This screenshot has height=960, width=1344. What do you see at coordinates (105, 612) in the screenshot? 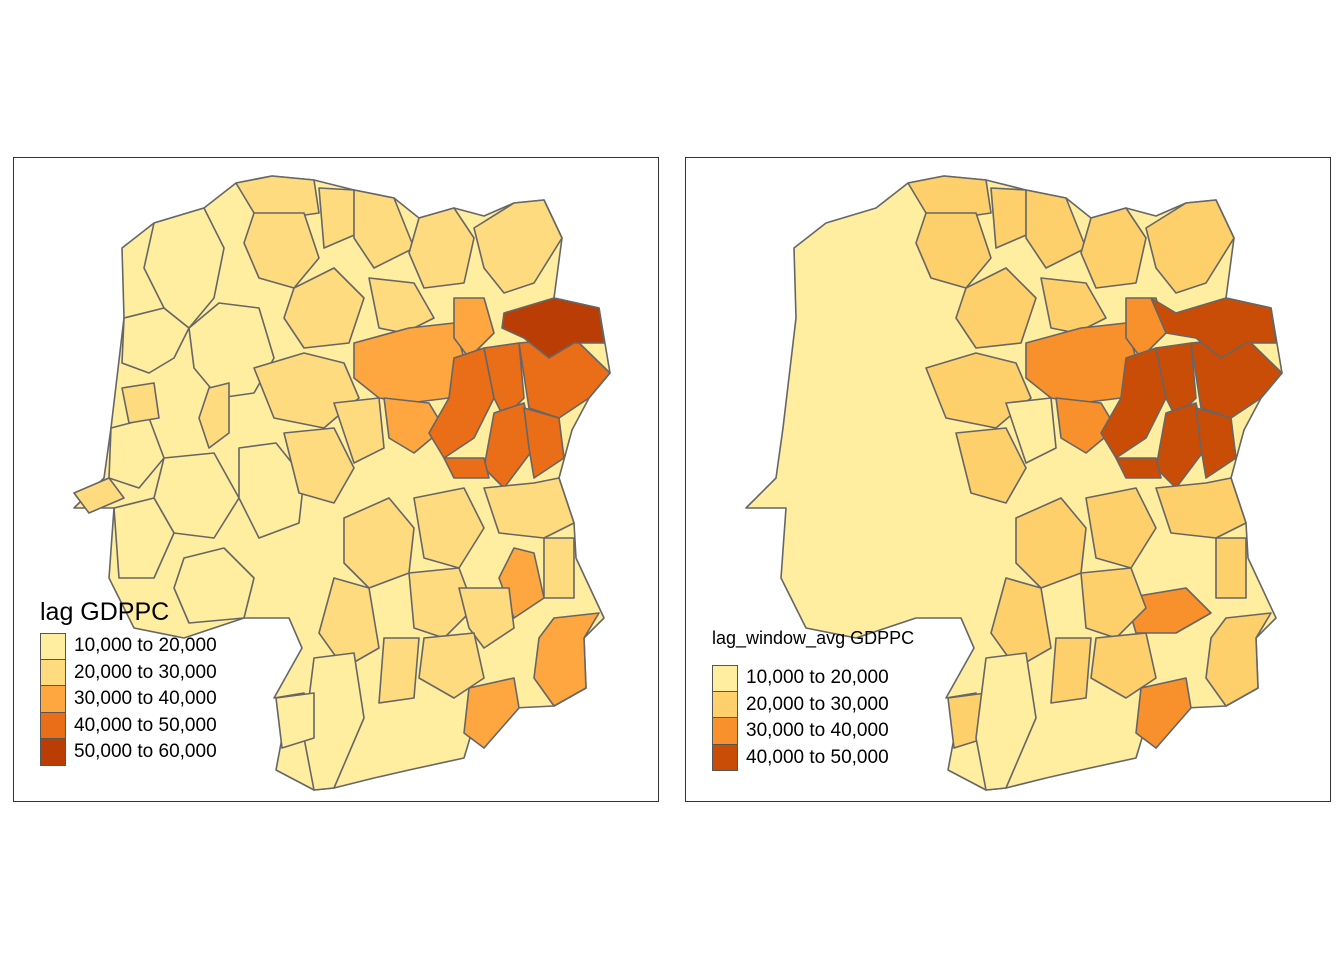
I see `legend-title: lag GDPPC` at bounding box center [105, 612].